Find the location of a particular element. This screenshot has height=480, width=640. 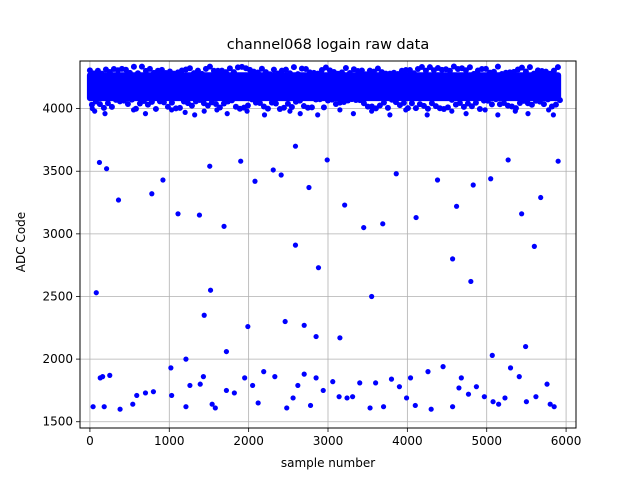

y-axis-ticks: 1500 2000 2500 3000 3500 4000 is located at coordinates (61, 265).